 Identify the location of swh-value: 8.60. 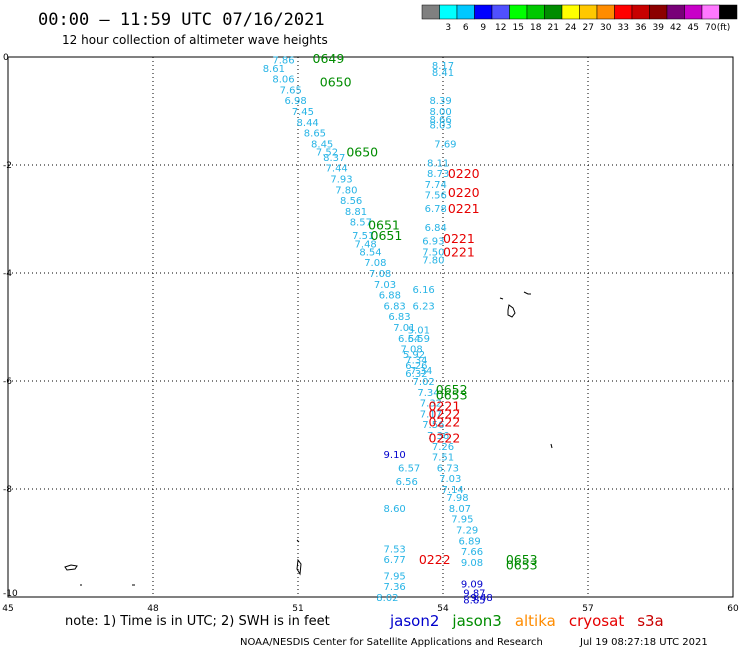
(395, 509).